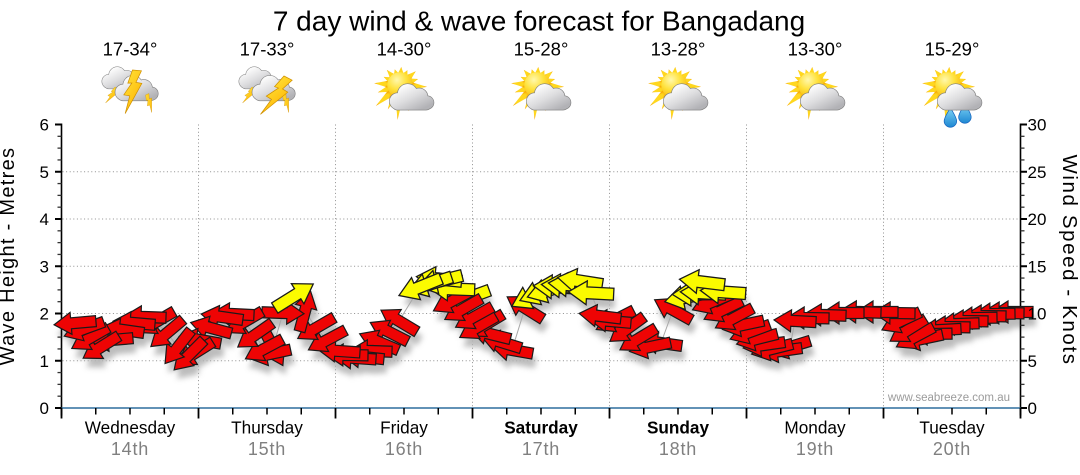  I want to click on svg-text: 4, so click(44, 219).